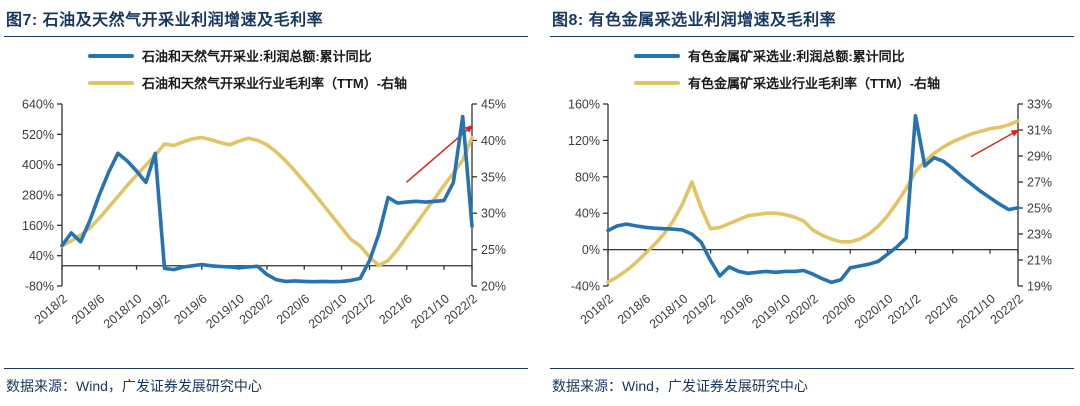 This screenshot has width=1080, height=406. What do you see at coordinates (1039, 287) in the screenshot?
I see `right-axis-tick-label: 19%` at bounding box center [1039, 287].